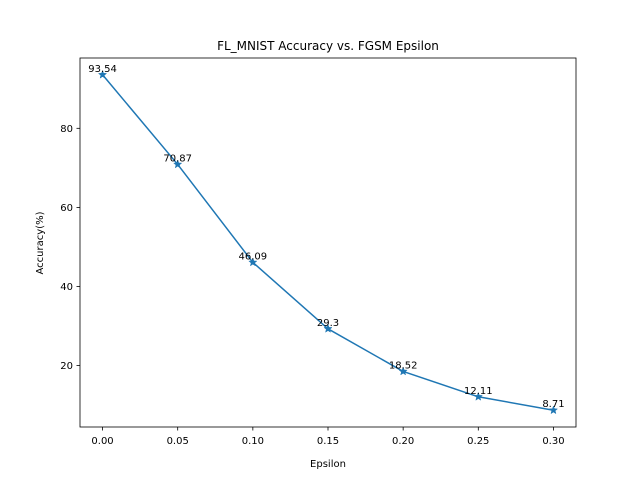 The image size is (640, 480). Describe the element at coordinates (66, 287) in the screenshot. I see `y-tick-label: 40` at that location.